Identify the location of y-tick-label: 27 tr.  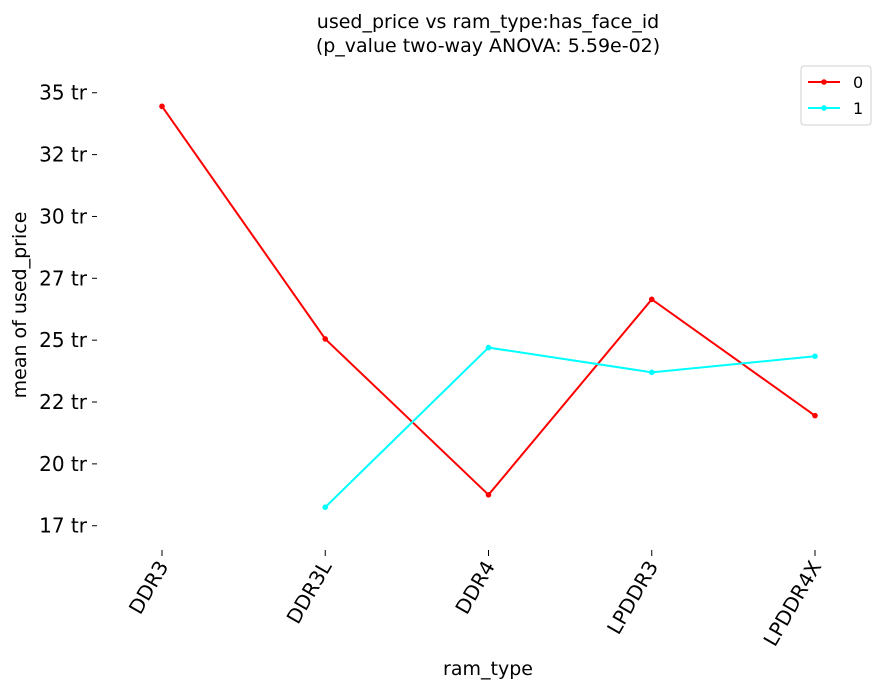
(63, 278).